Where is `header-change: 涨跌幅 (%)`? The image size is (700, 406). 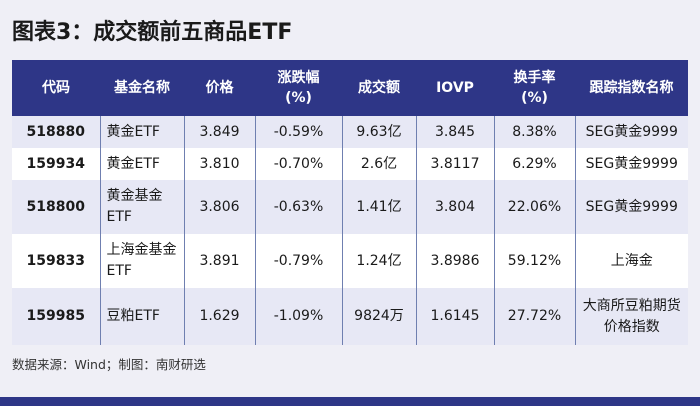 header-change: 涨跌幅 (%) is located at coordinates (298, 88).